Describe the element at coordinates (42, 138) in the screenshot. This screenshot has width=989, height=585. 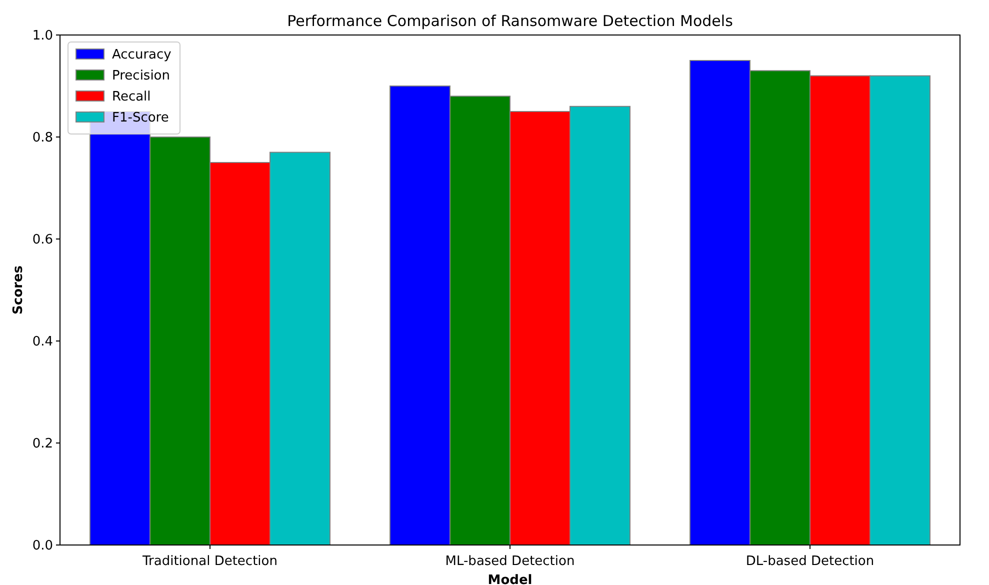
I see `y-tick-label: 0.8` at that location.